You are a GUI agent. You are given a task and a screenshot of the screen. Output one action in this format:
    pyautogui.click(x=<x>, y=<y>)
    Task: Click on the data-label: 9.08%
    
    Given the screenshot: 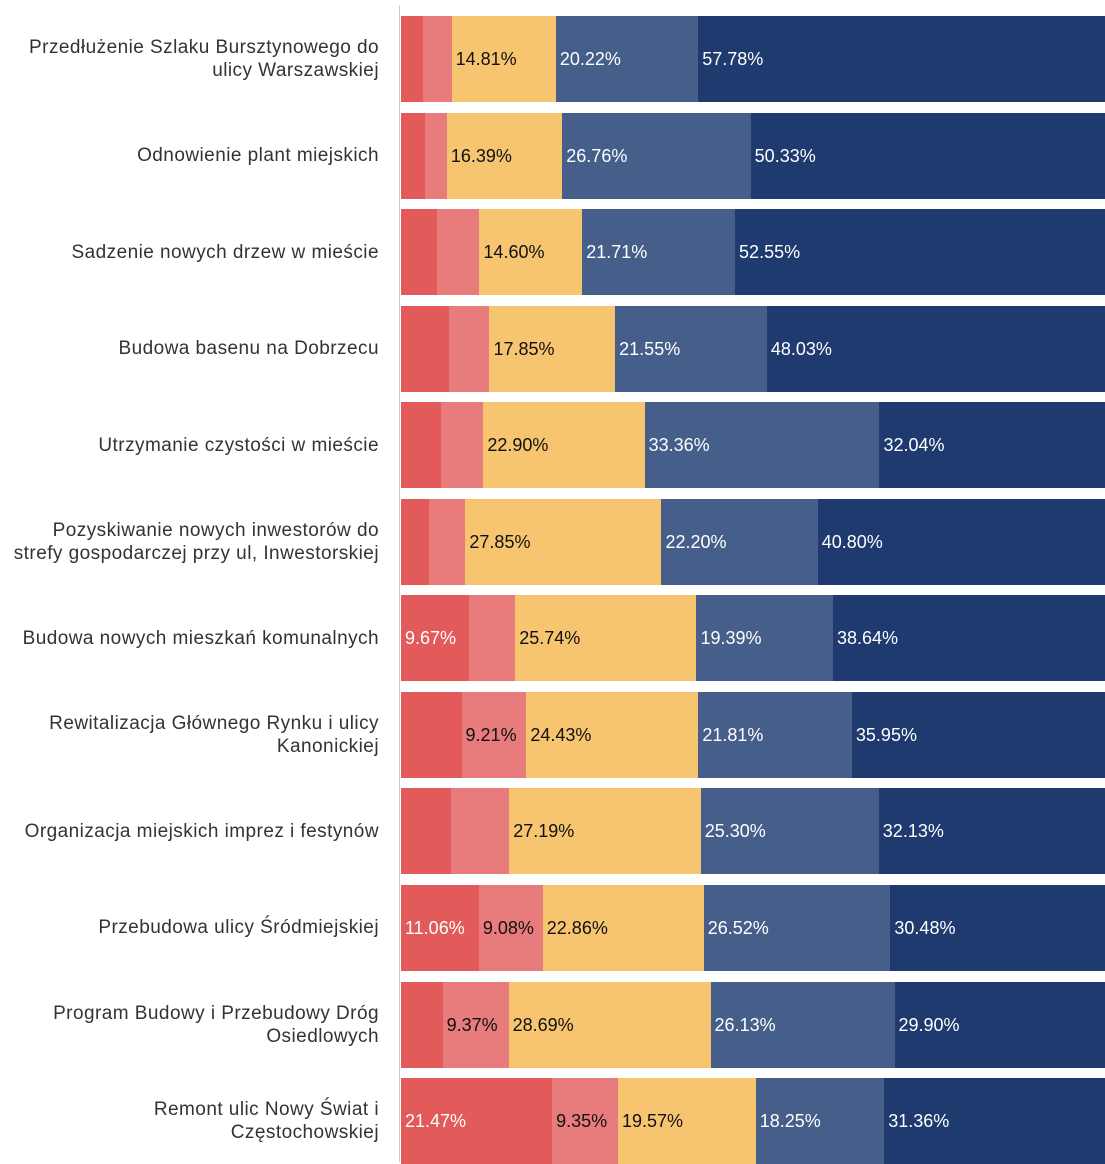 What is the action you would take?
    pyautogui.click(x=508, y=927)
    